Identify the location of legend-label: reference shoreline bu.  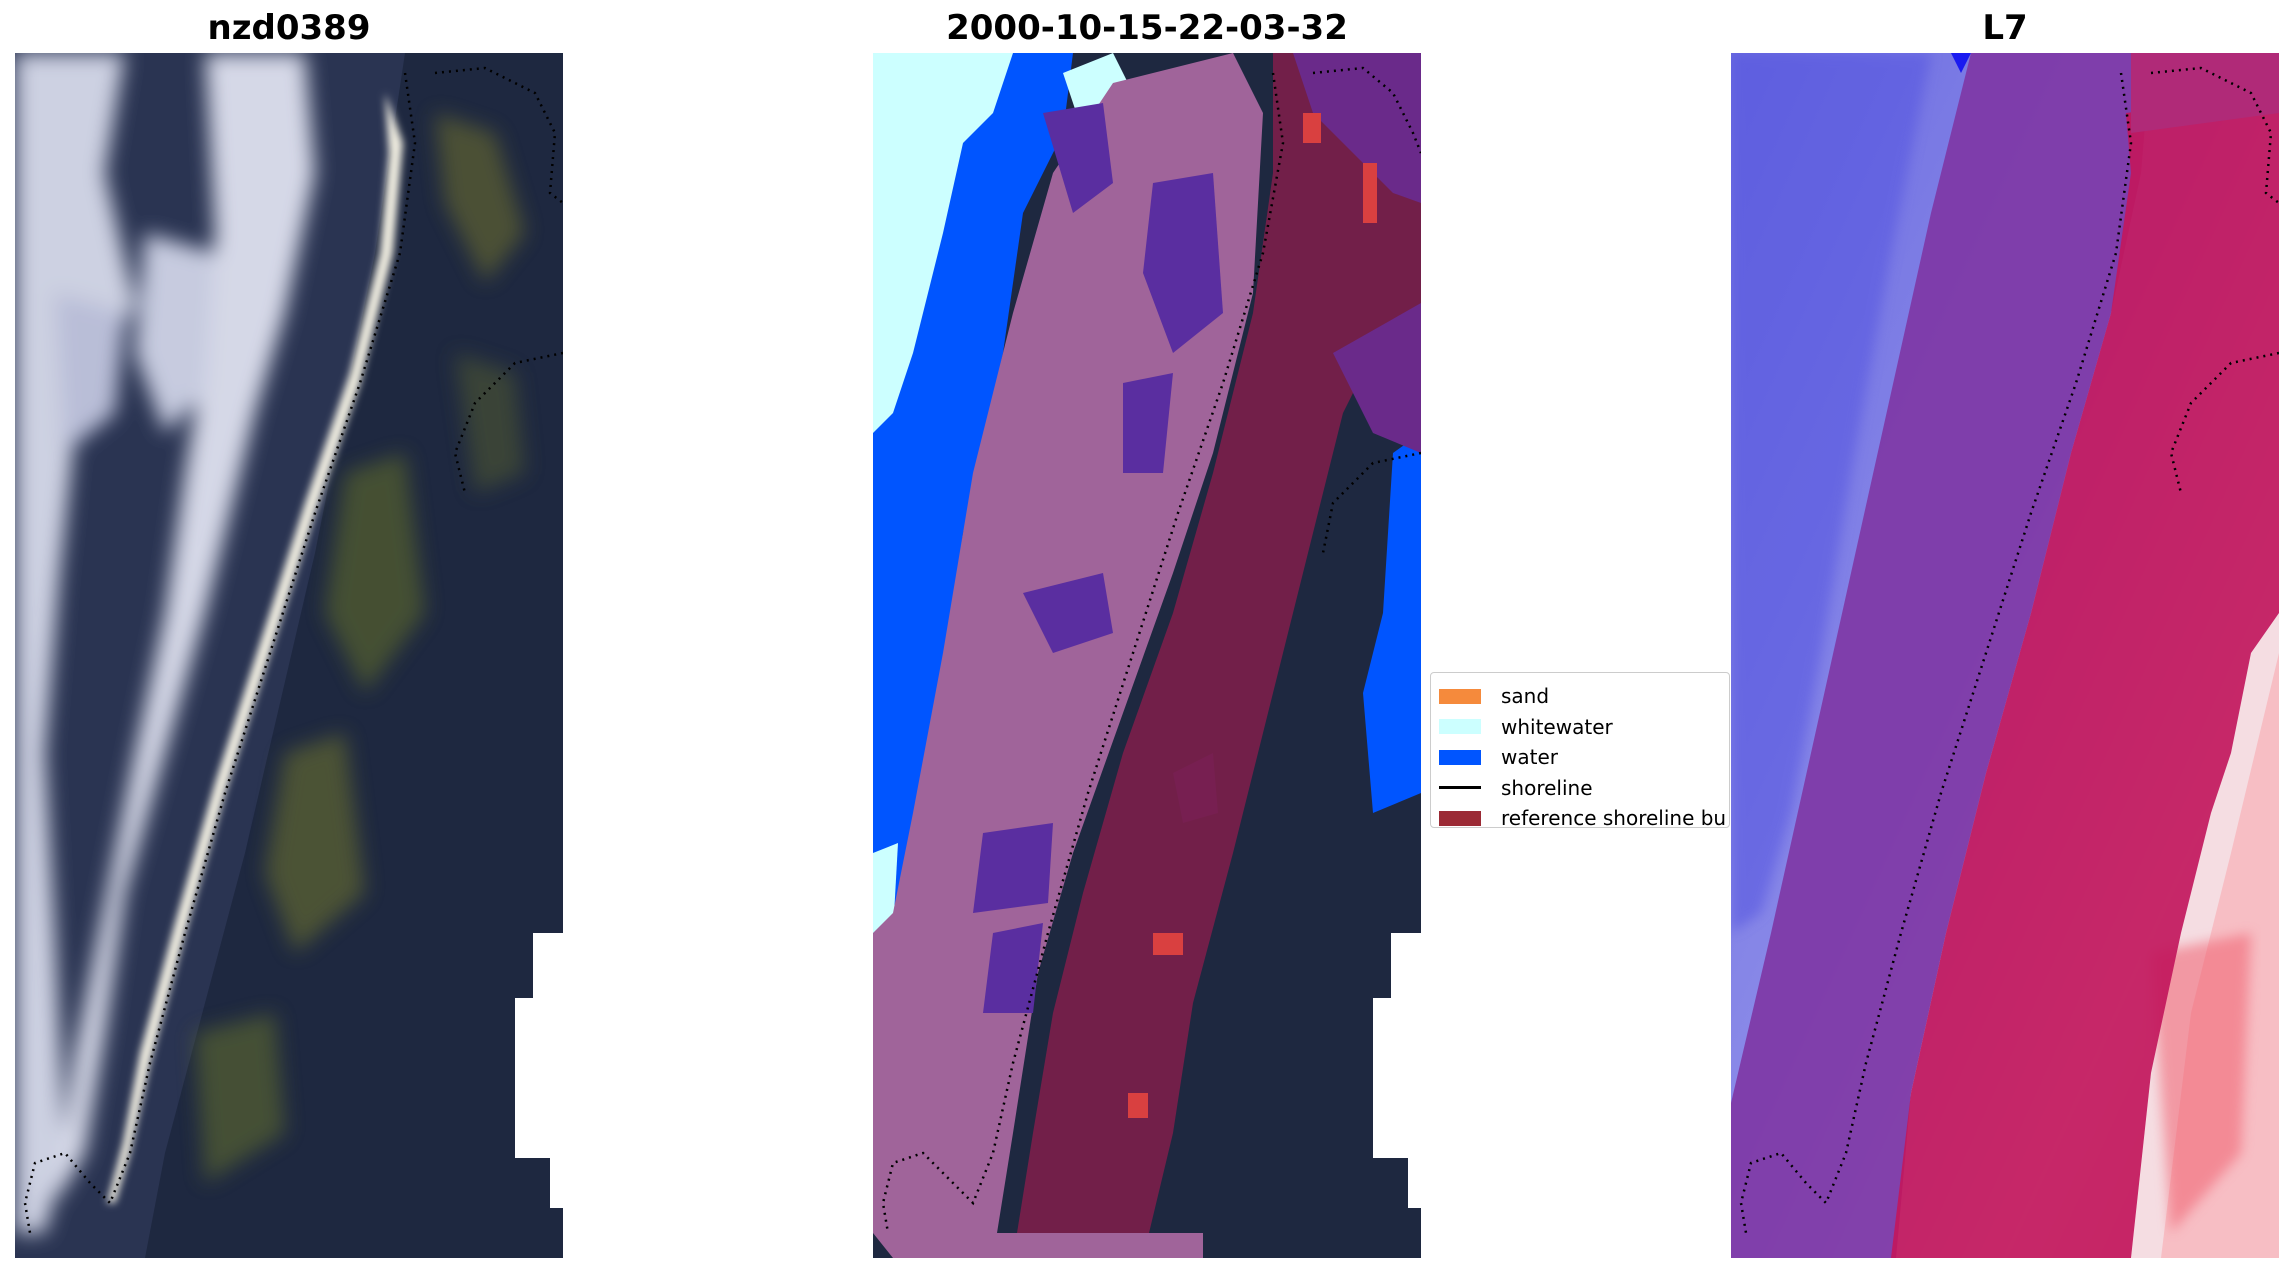
(1614, 817).